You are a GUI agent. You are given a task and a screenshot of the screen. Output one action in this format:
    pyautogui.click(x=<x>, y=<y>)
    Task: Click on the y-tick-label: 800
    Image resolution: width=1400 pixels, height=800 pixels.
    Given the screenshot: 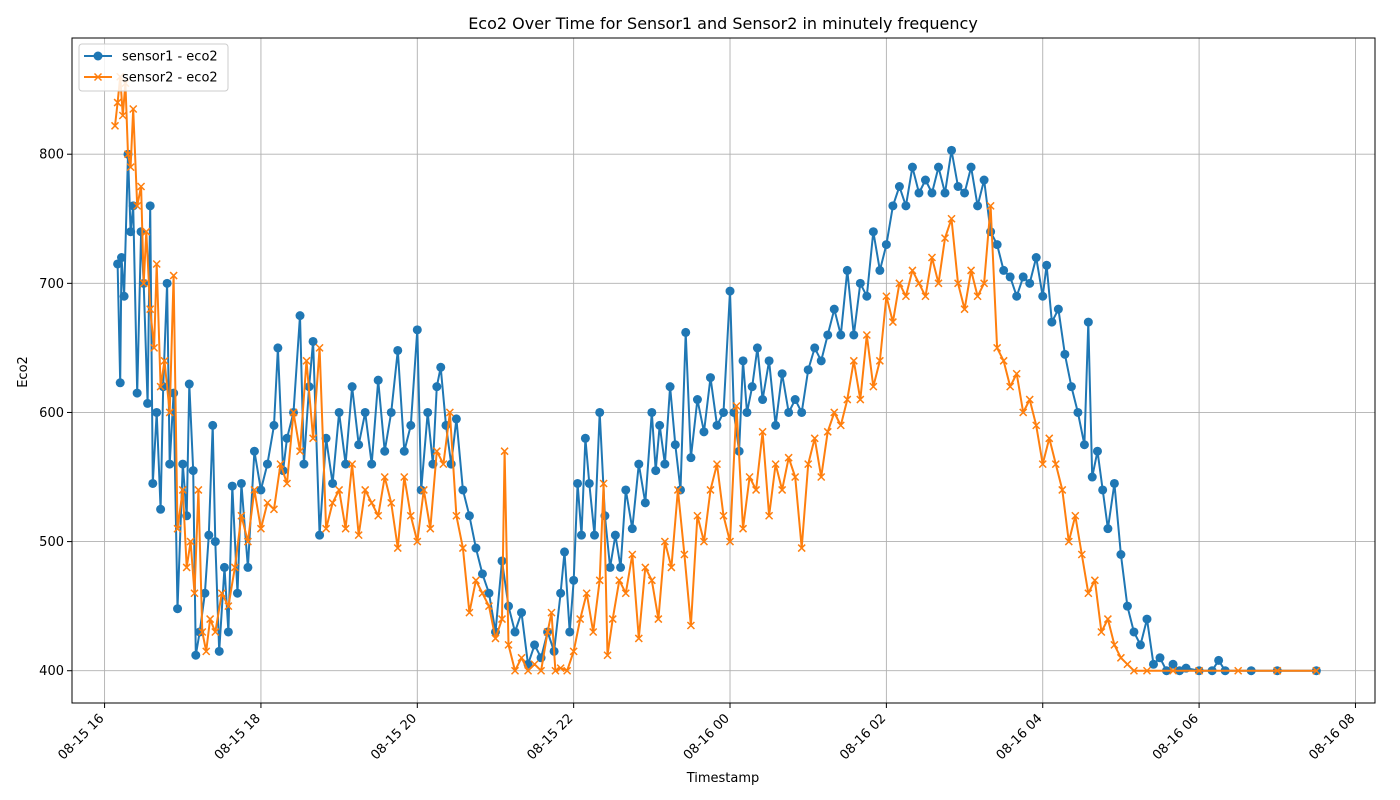 What is the action you would take?
    pyautogui.click(x=51, y=155)
    